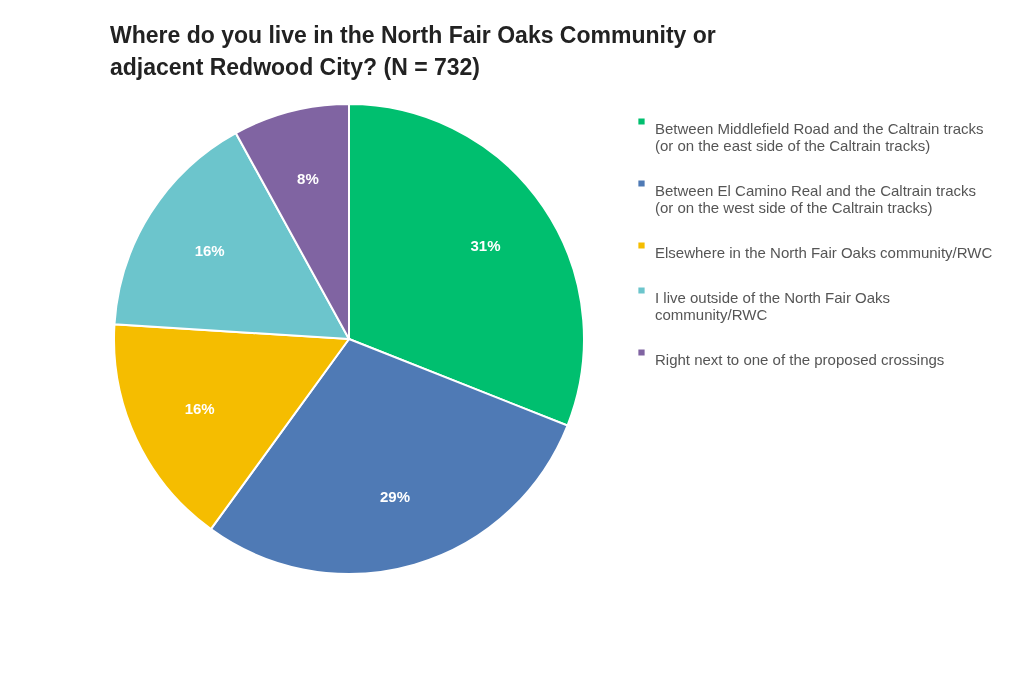 This screenshot has height=679, width=1029. Describe the element at coordinates (395, 497) in the screenshot. I see `data-label: 29%` at that location.